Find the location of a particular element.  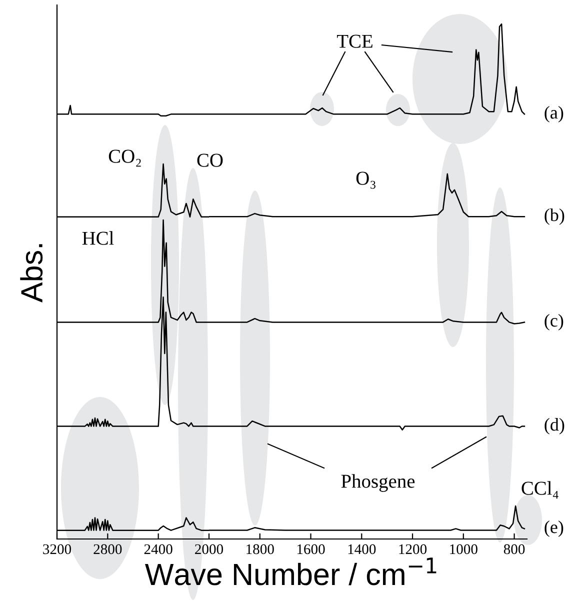

annotation: HCl is located at coordinates (98, 238).